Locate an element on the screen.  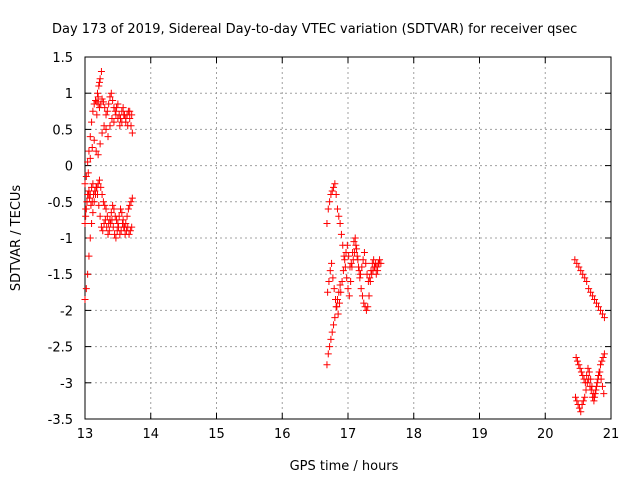
y-axis-tick-labels: -3.5 -3 -2.5 -2 -1.5 -1 -0.5 0 0.5 1 1.5 is located at coordinates (60, 239).